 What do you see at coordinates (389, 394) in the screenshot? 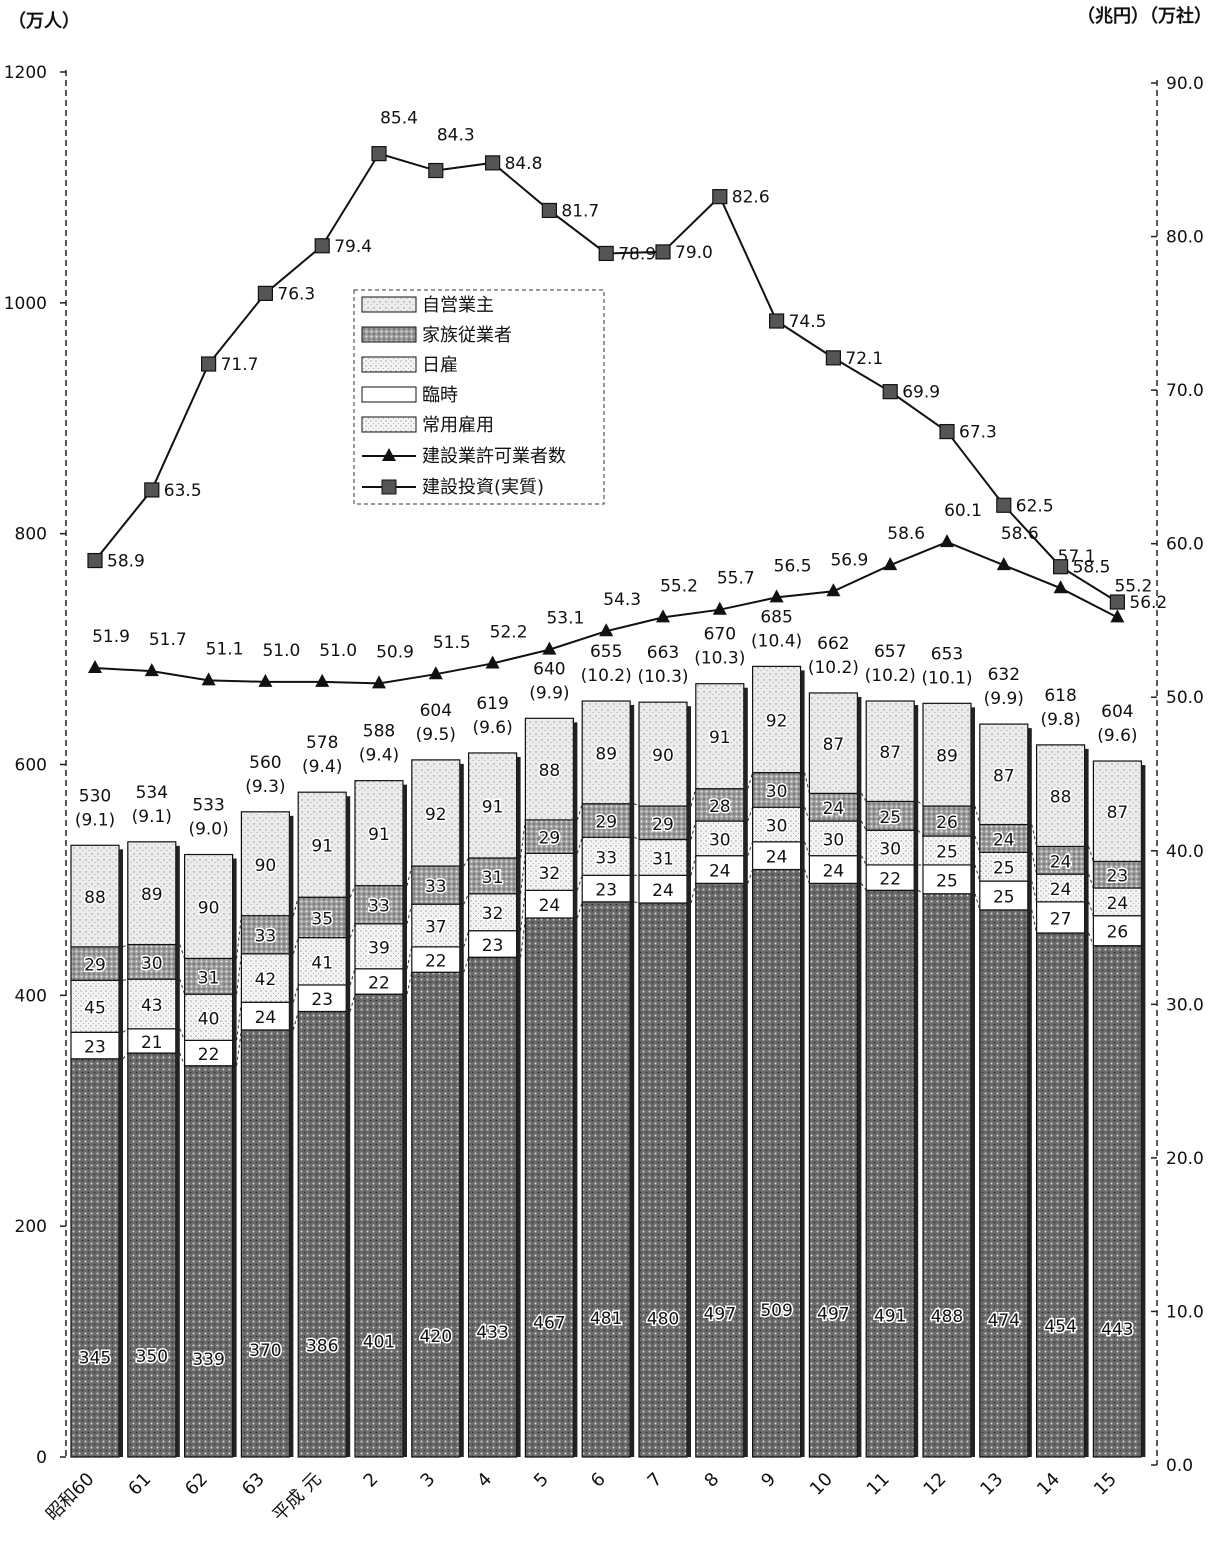
I see `legend-swatch-temporary` at bounding box center [389, 394].